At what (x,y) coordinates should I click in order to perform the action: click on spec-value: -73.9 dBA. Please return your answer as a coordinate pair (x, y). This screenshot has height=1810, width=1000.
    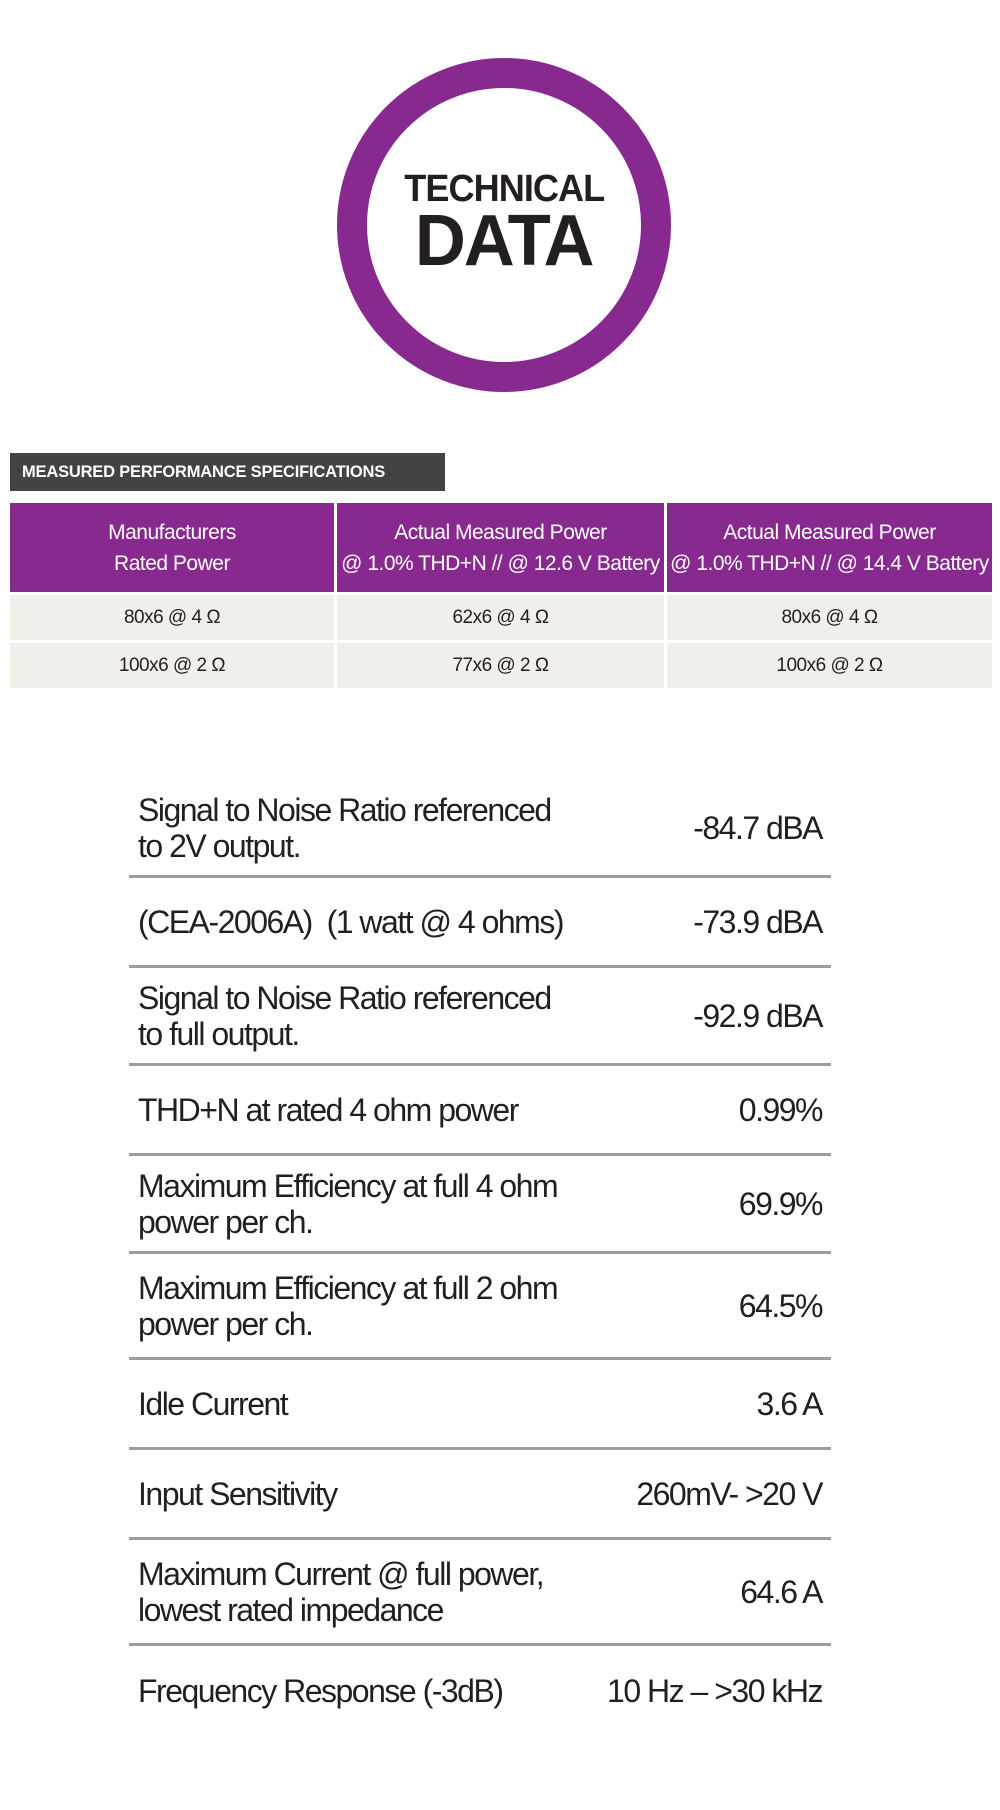
    Looking at the image, I should click on (758, 921).